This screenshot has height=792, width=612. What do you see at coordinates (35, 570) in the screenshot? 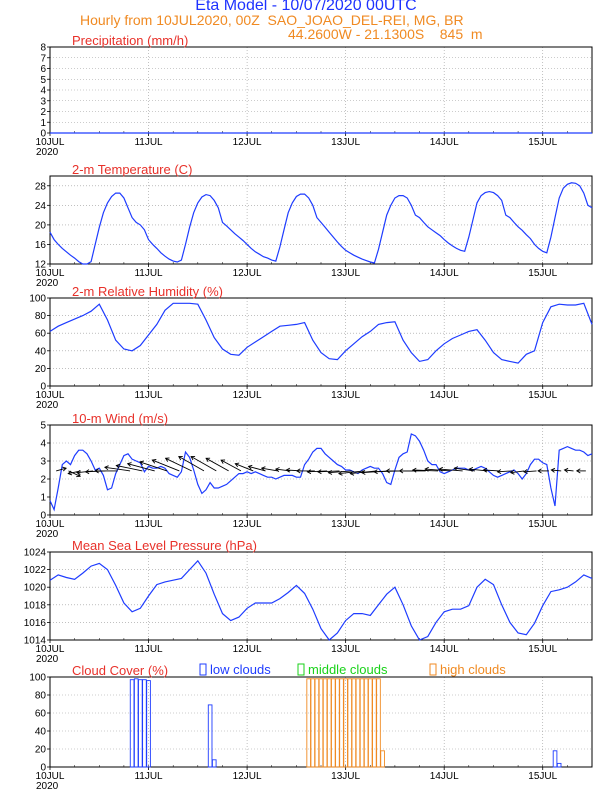
I see `y-tick-label: 1022` at bounding box center [35, 570].